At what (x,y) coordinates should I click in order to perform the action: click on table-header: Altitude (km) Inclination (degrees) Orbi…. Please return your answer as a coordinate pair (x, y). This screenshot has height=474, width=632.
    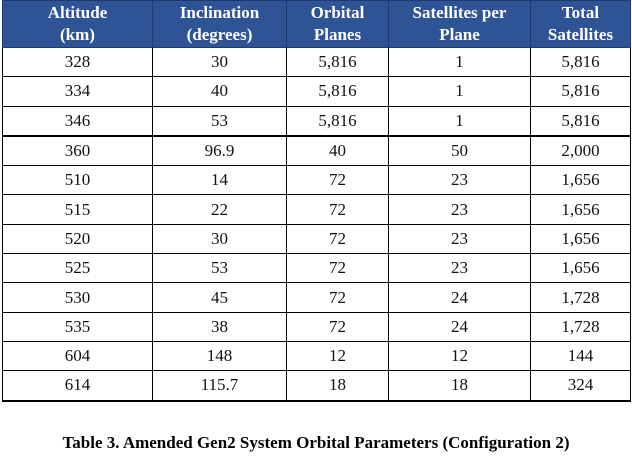
    Looking at the image, I should click on (316, 24).